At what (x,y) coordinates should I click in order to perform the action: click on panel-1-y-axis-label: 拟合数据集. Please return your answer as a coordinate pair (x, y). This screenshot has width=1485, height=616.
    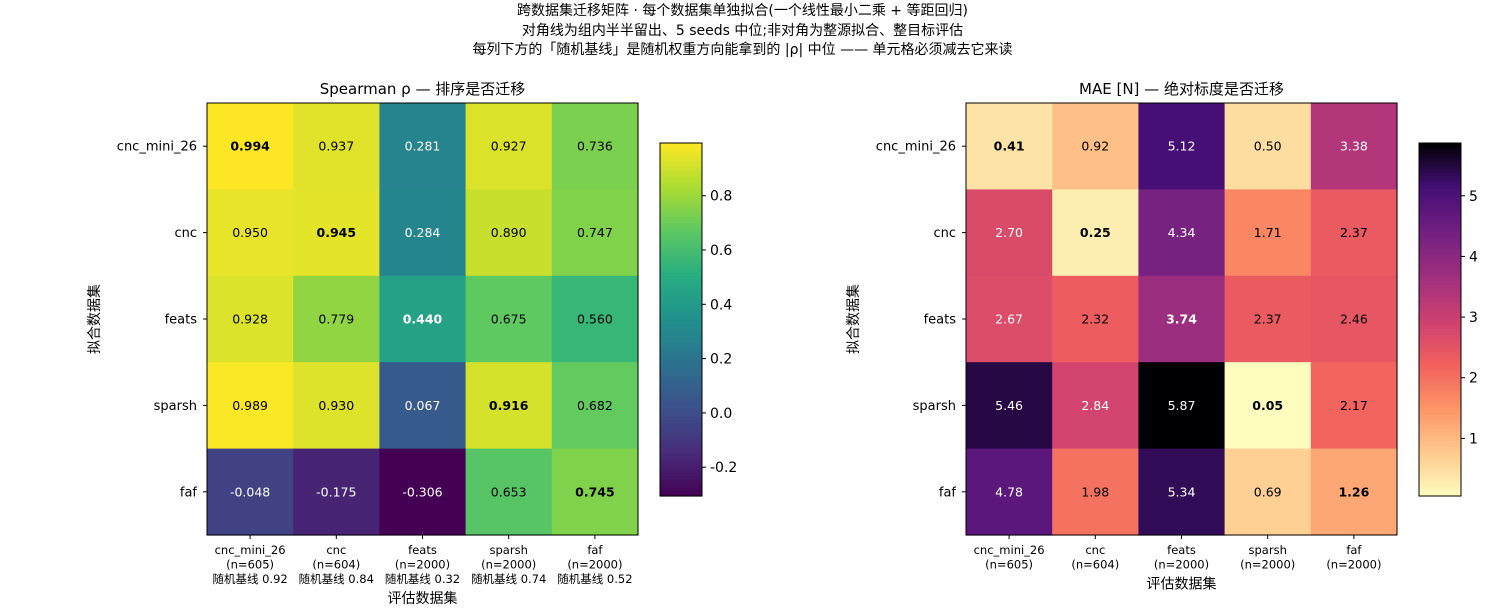
    Looking at the image, I should click on (94, 319).